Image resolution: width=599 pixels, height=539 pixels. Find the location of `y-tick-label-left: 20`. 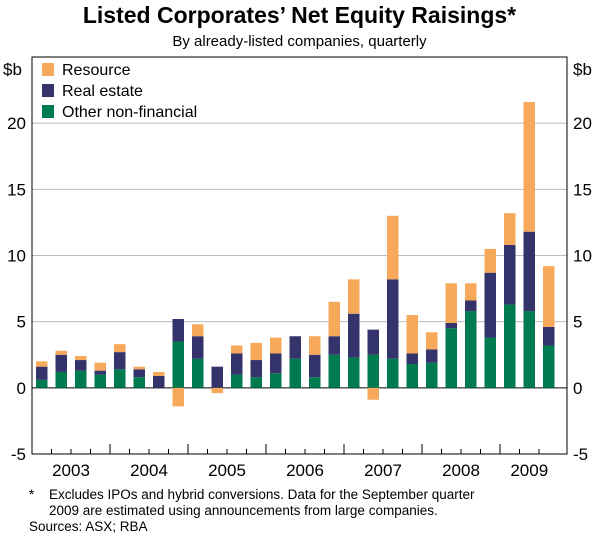

y-tick-label-left: 20 is located at coordinates (16, 123).